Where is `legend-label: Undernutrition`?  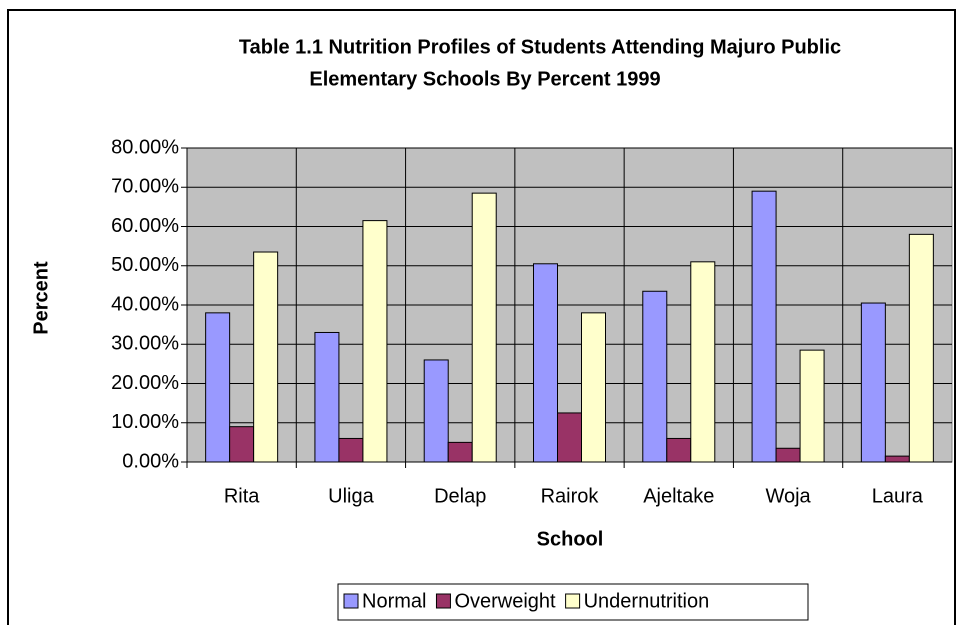 legend-label: Undernutrition is located at coordinates (647, 601).